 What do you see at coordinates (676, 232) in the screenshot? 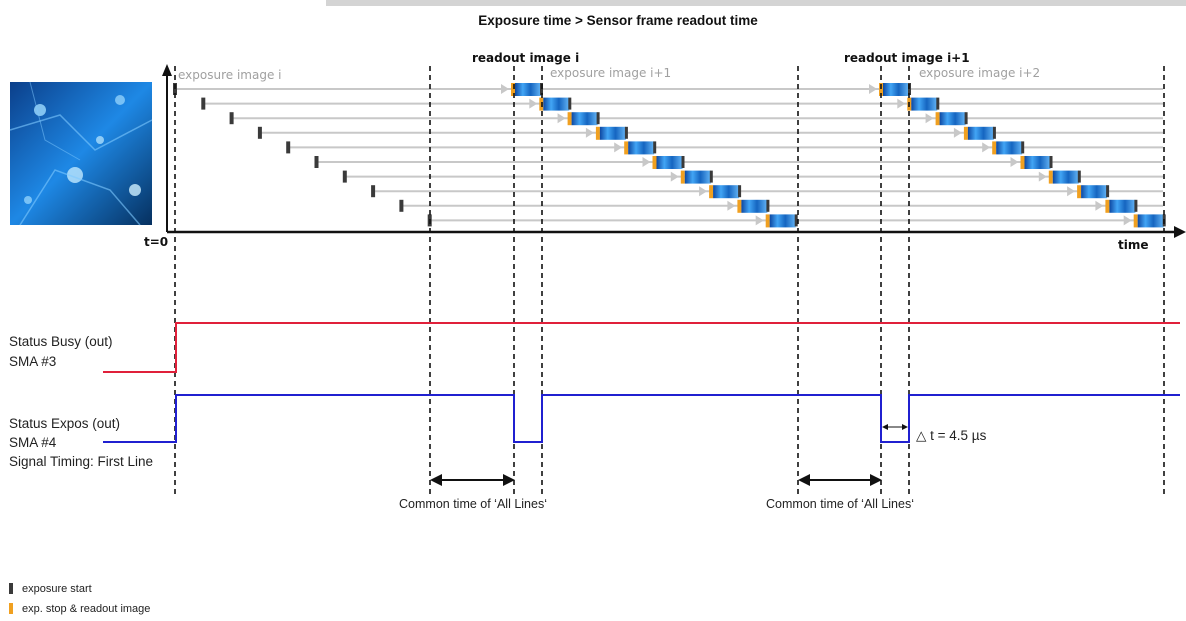
I see `time-axis` at bounding box center [676, 232].